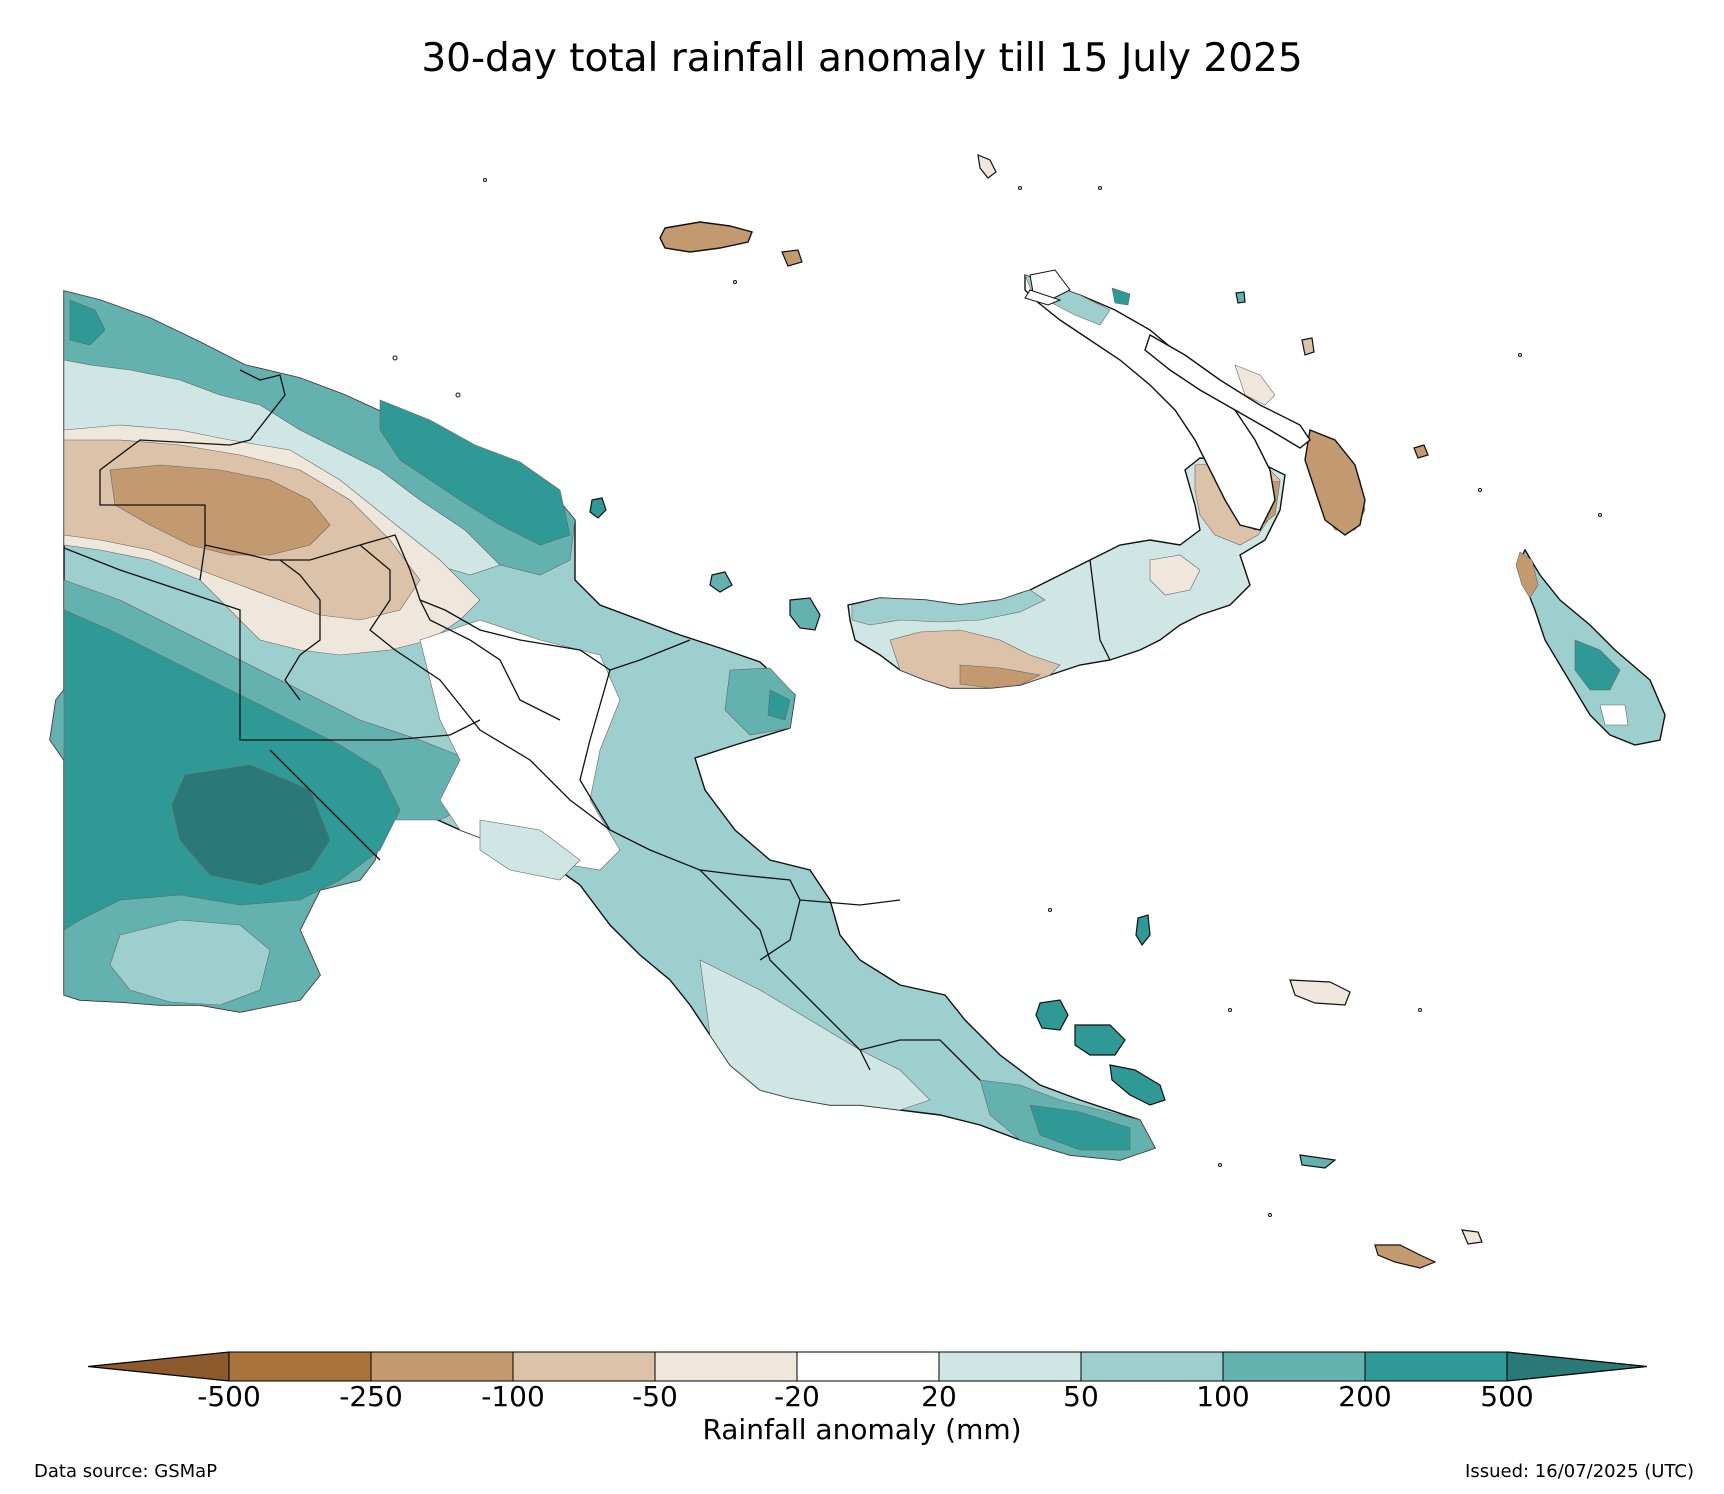 The width and height of the screenshot is (1724, 1494). I want to click on anomaly-neg50-bougainville-north, so click(1527, 575).